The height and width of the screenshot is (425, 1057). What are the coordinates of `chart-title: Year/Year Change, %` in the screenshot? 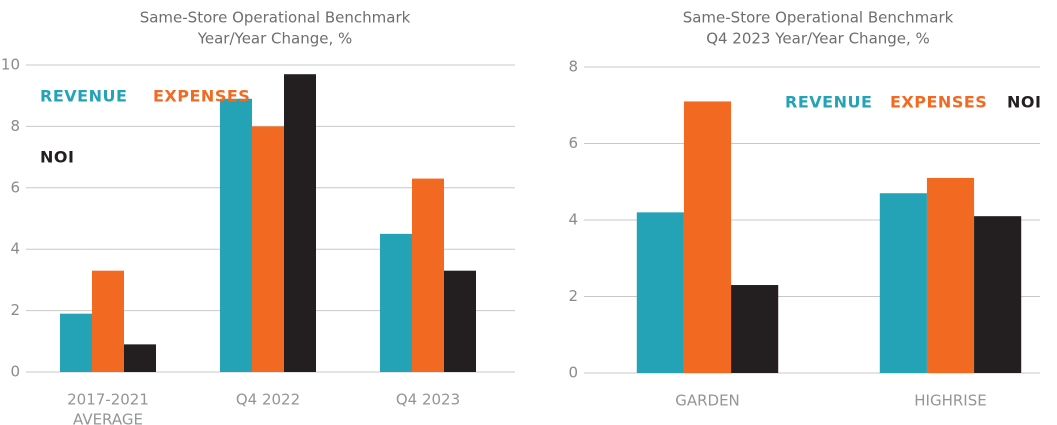 It's located at (275, 39).